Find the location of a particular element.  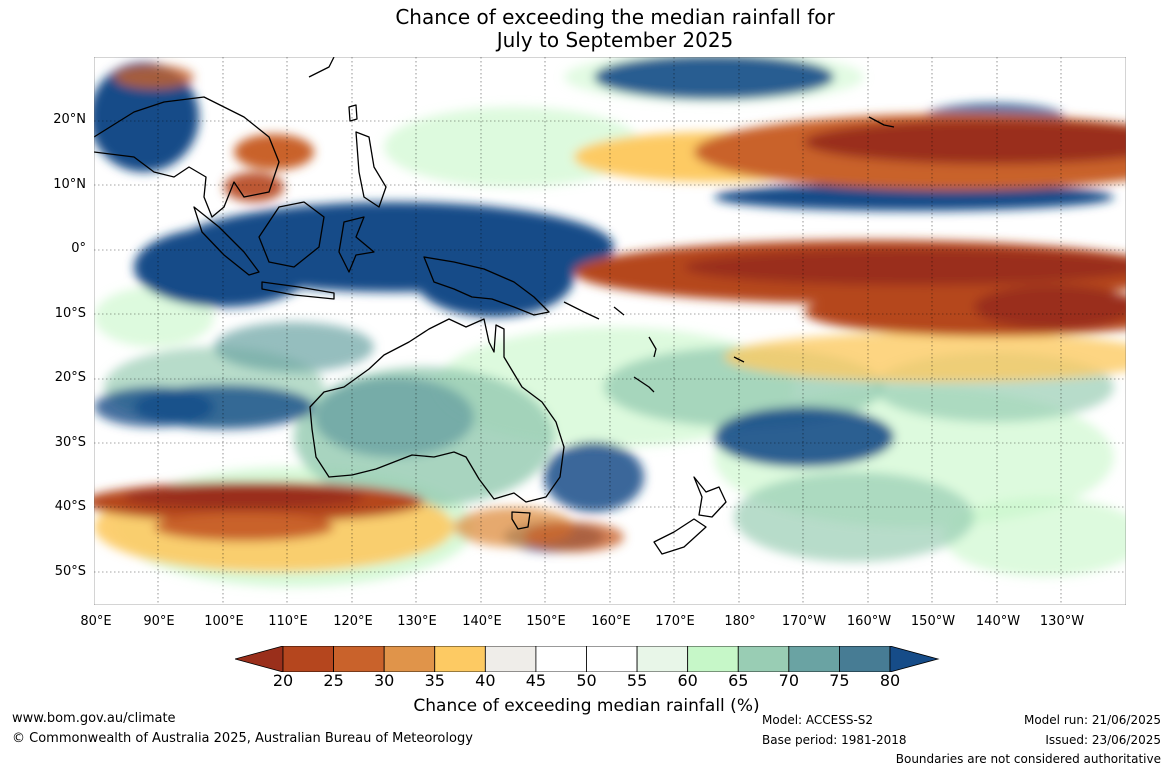

lon-label-170w: 170°W is located at coordinates (804, 621).